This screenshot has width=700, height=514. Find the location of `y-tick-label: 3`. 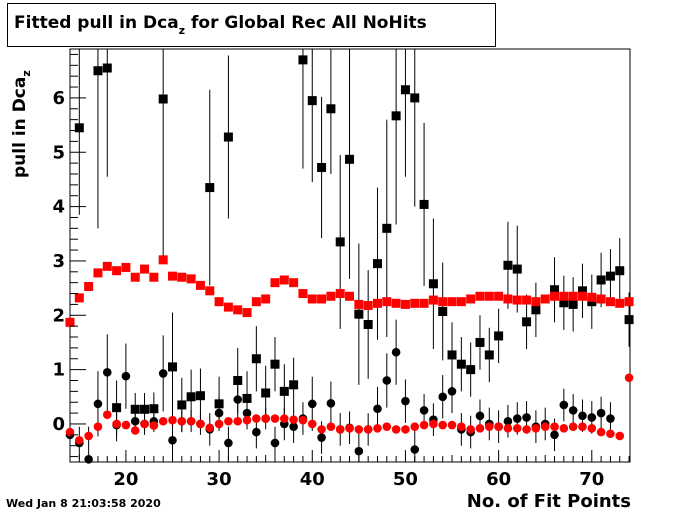

y-tick-label: 3 is located at coordinates (58, 261).